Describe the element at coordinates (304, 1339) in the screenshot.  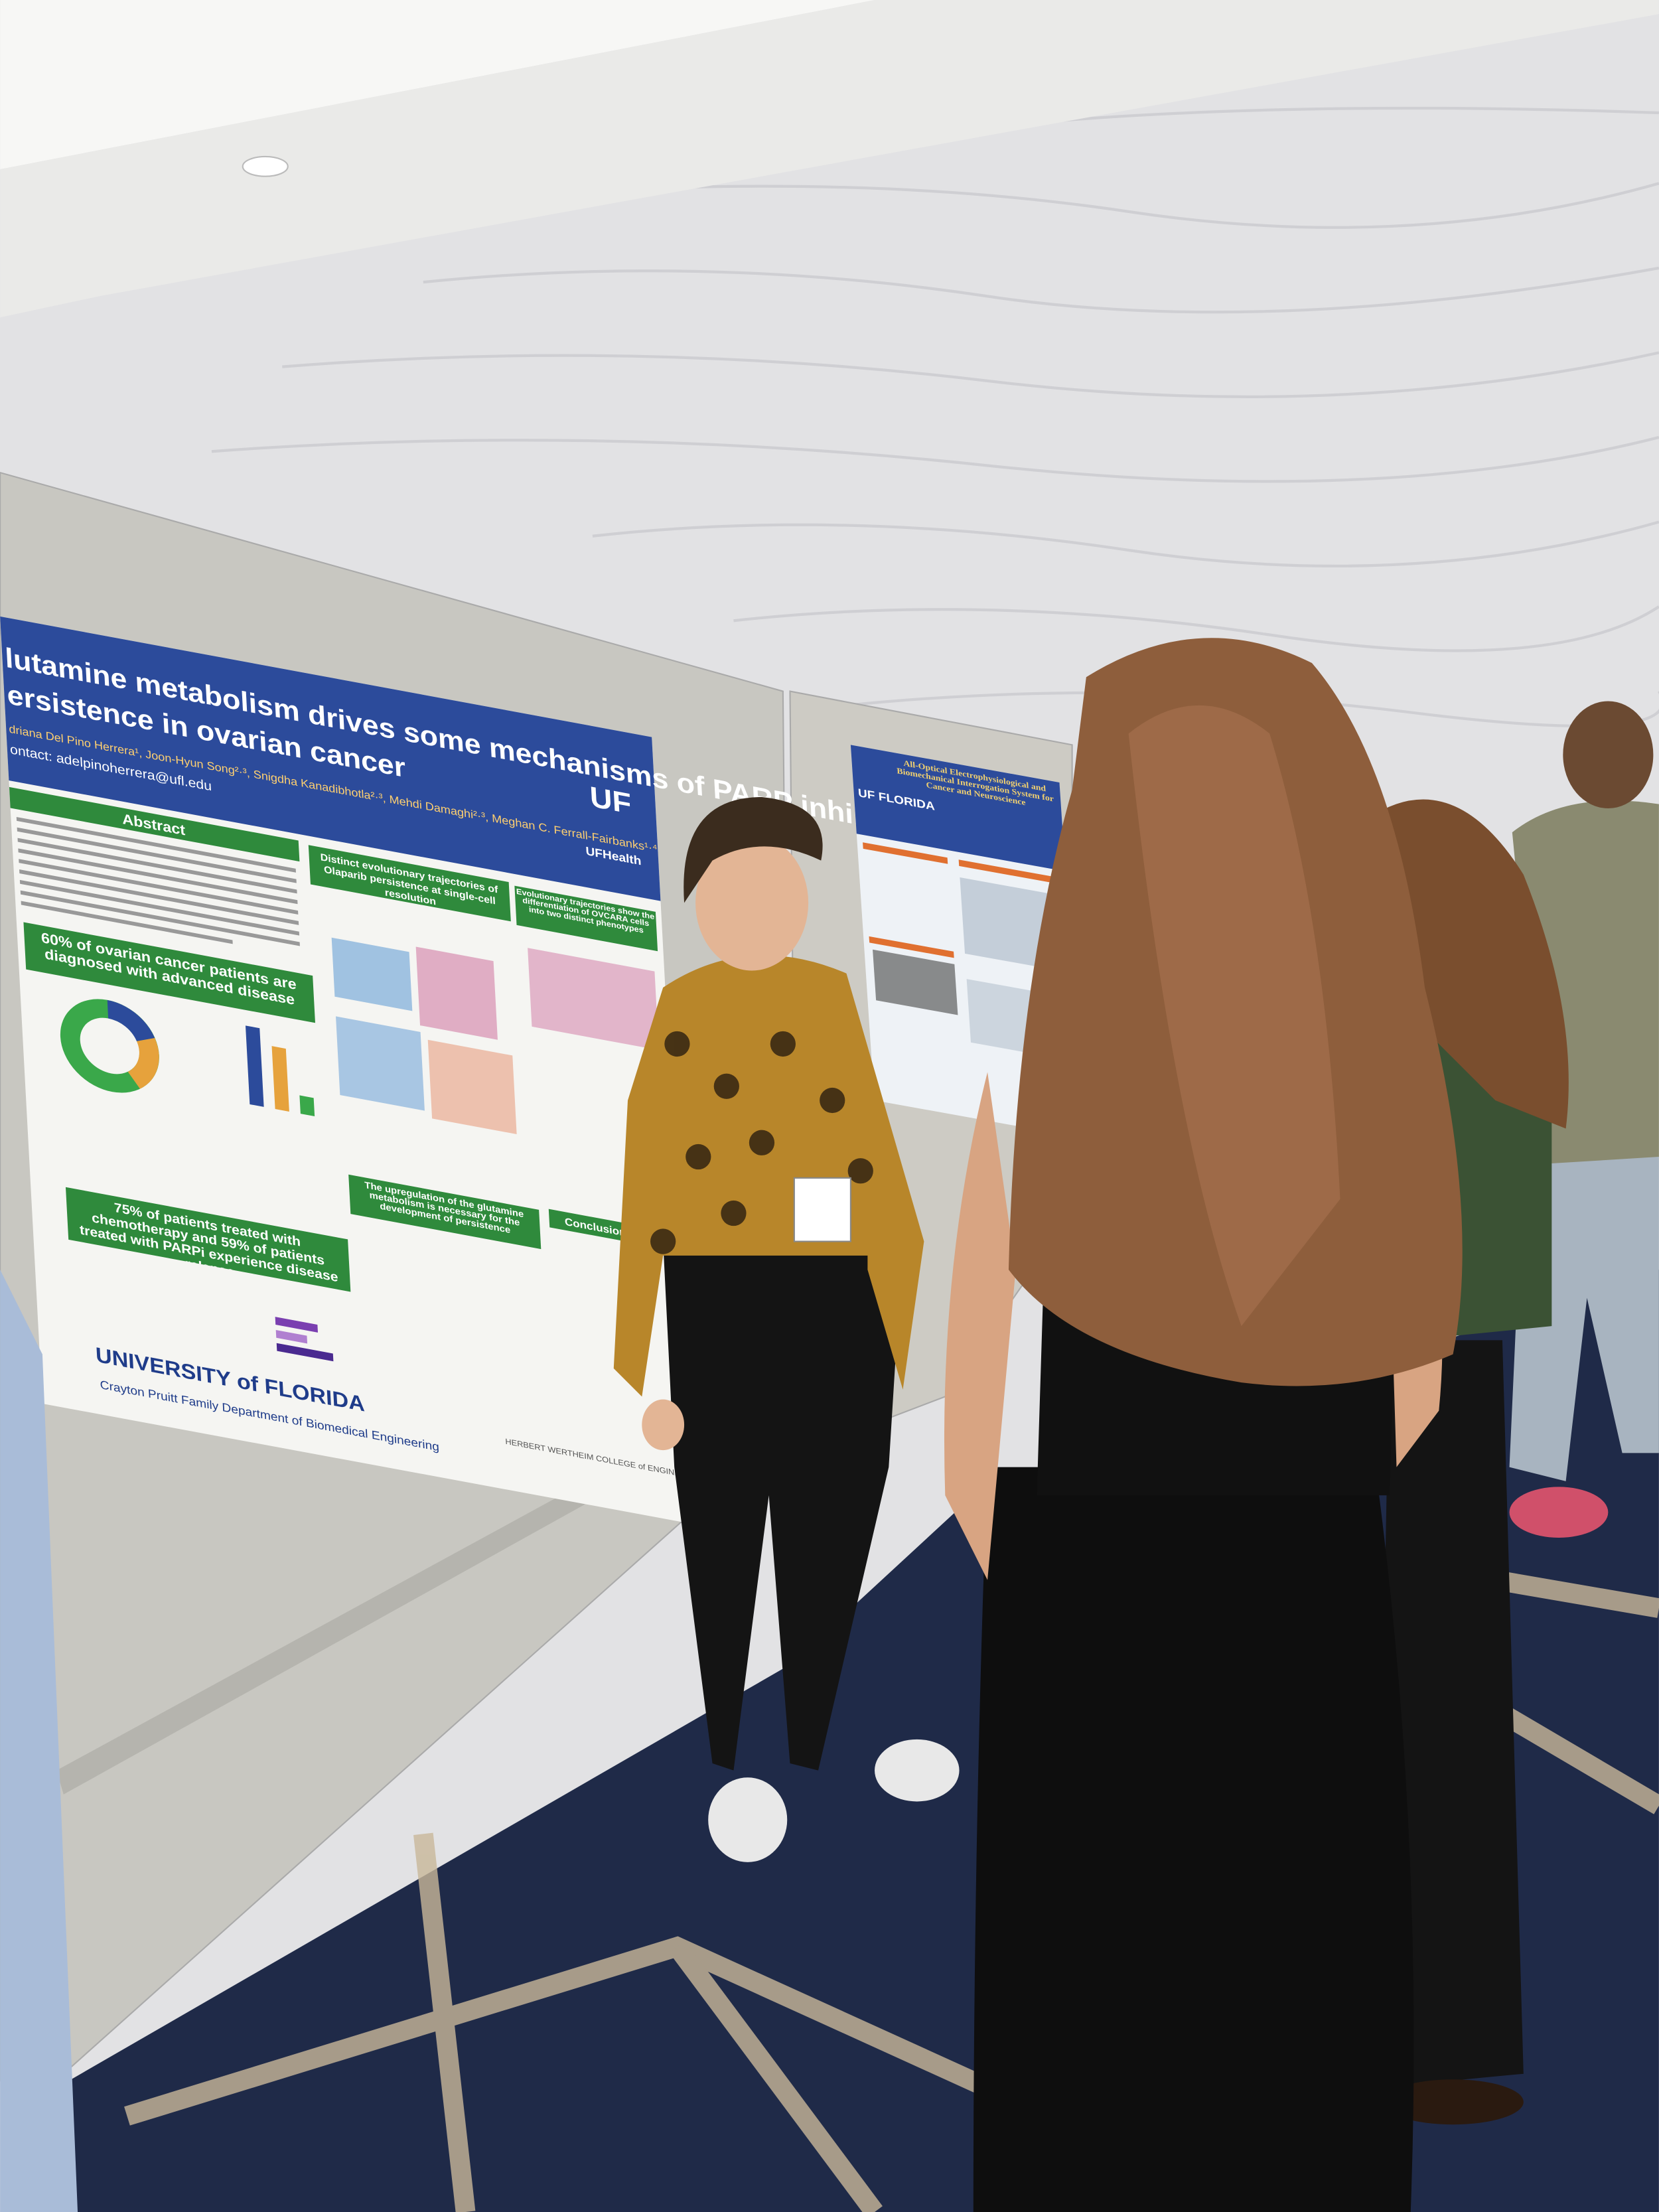
I see `survival-bars` at that location.